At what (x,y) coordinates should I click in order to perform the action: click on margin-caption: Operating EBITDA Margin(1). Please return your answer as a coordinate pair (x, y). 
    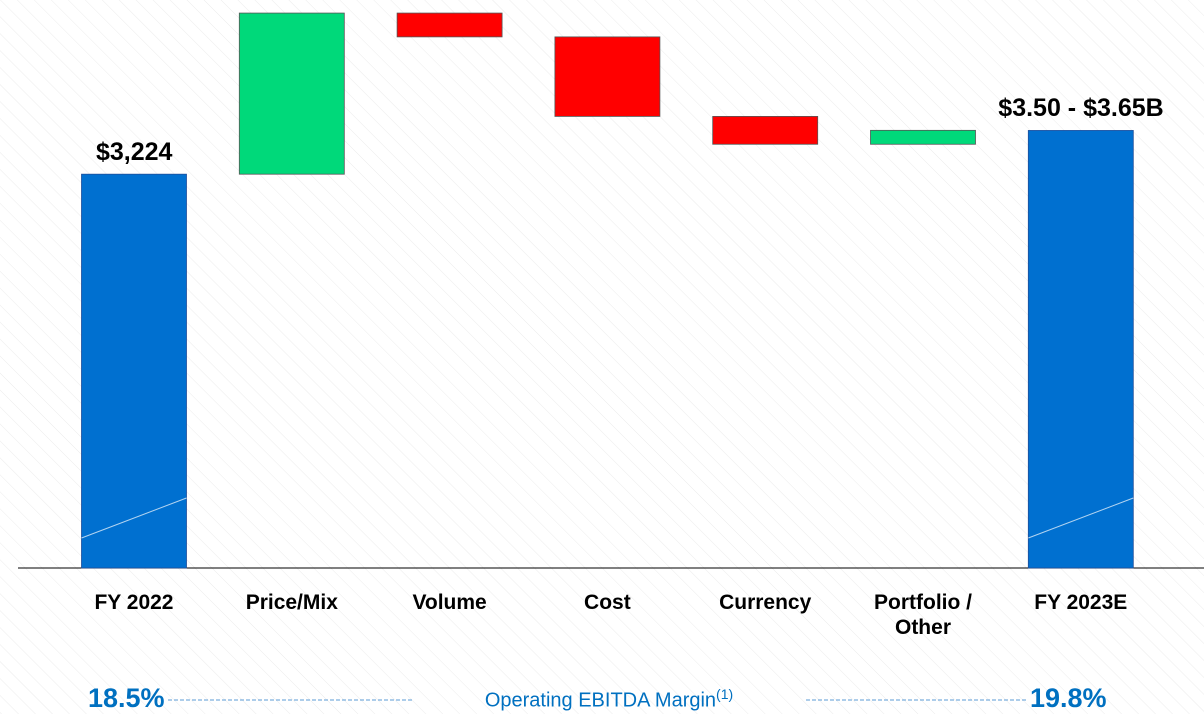
    Looking at the image, I should click on (609, 699).